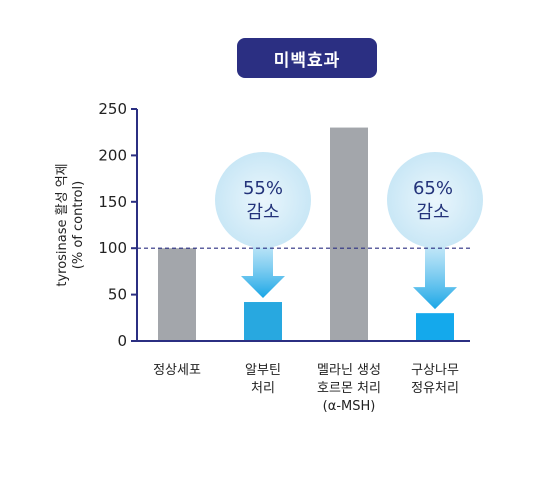 The image size is (550, 486). What do you see at coordinates (177, 370) in the screenshot?
I see `category-label-normal-cells: 정상세포` at bounding box center [177, 370].